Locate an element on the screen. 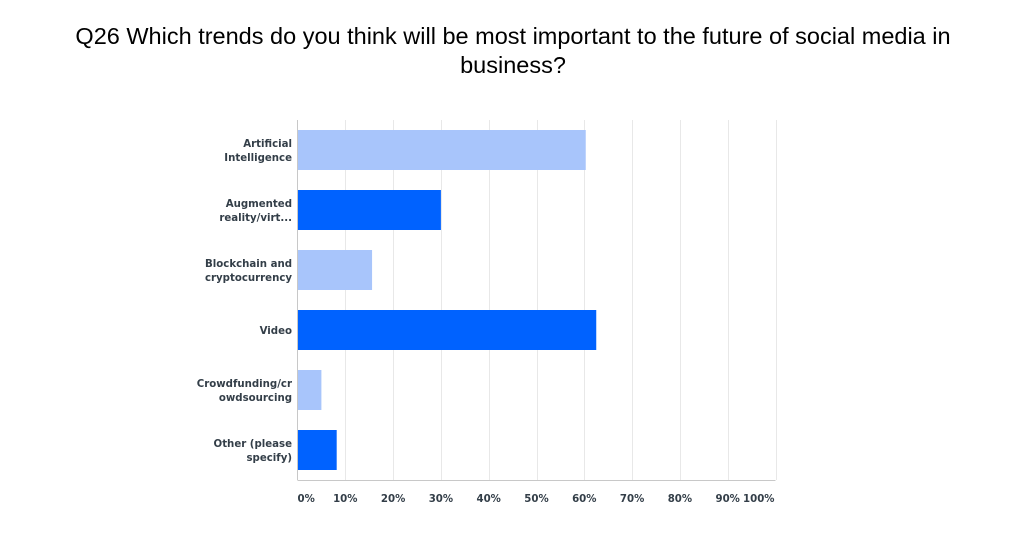 The image size is (1024, 533). x-tick-label: 30% is located at coordinates (441, 499).